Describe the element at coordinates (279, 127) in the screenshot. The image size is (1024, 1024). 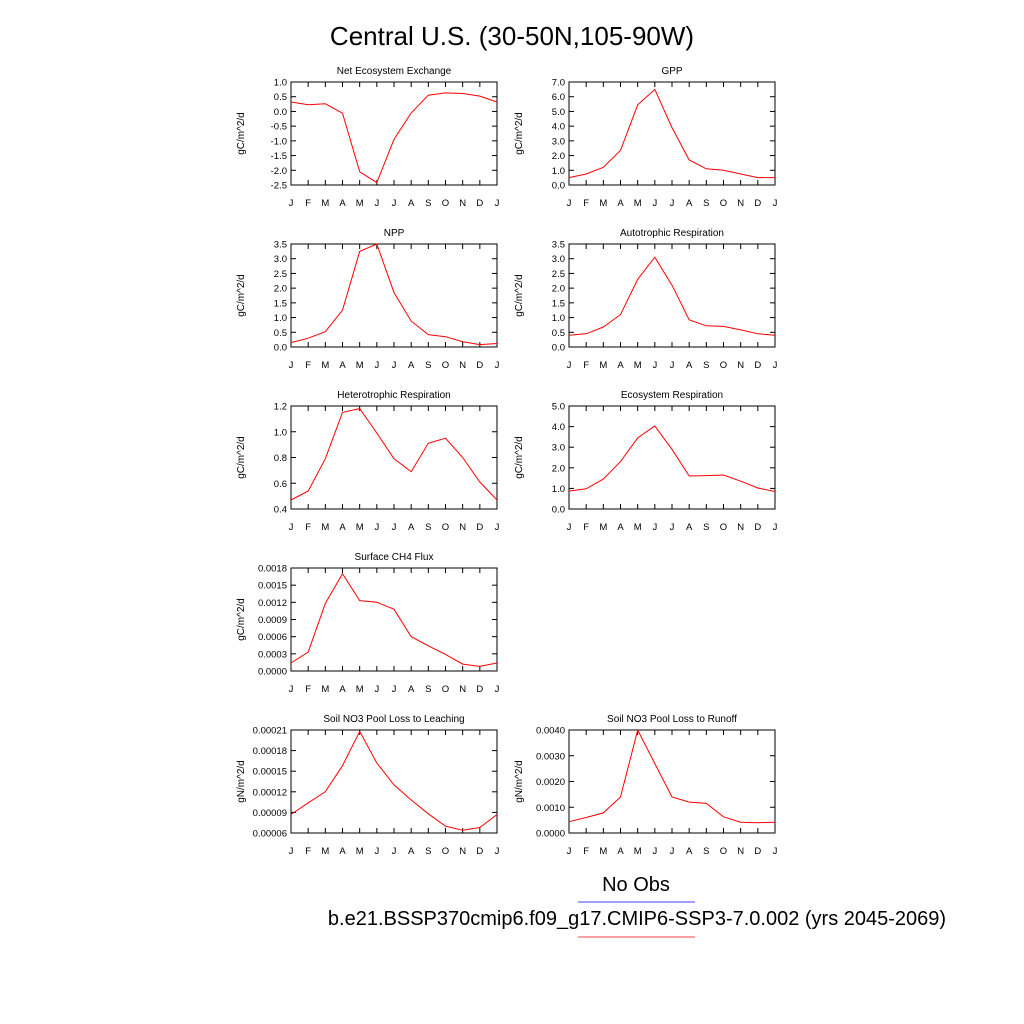
I see `y-tick-label: -0.5` at that location.